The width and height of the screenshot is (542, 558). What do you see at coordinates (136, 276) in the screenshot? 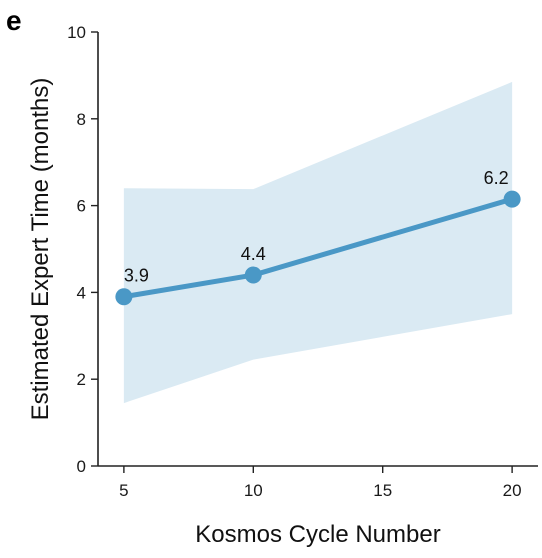
I see `data-label: 3.9` at bounding box center [136, 276].